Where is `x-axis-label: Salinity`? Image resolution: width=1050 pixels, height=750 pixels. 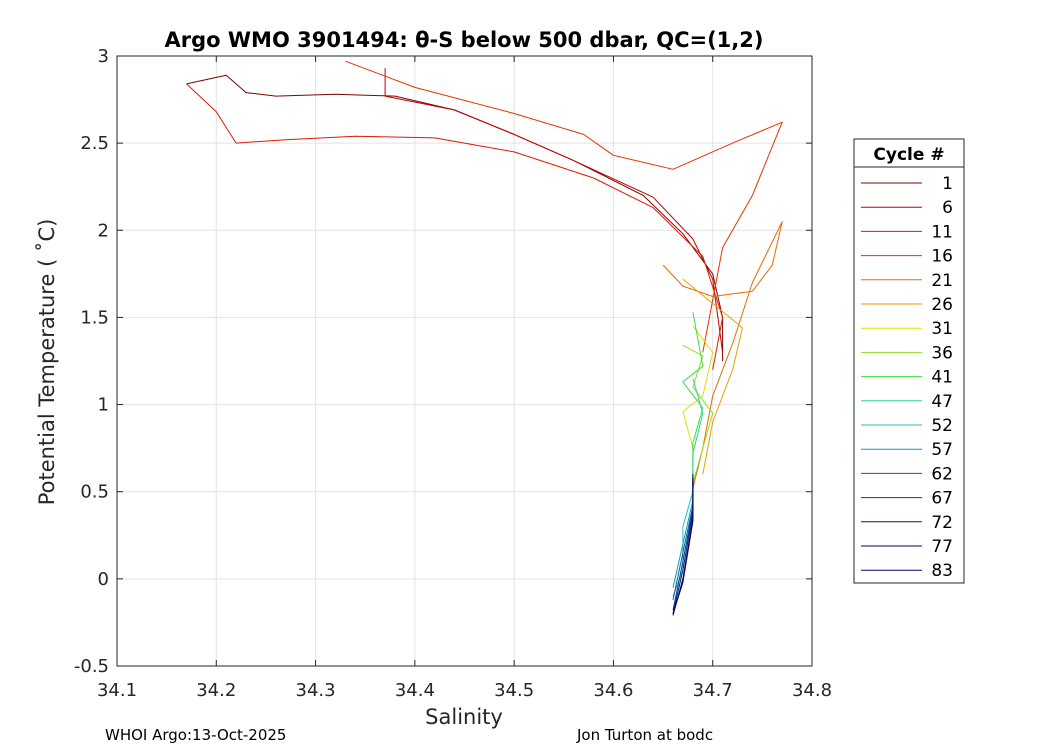
x-axis-label: Salinity is located at coordinates (464, 717).